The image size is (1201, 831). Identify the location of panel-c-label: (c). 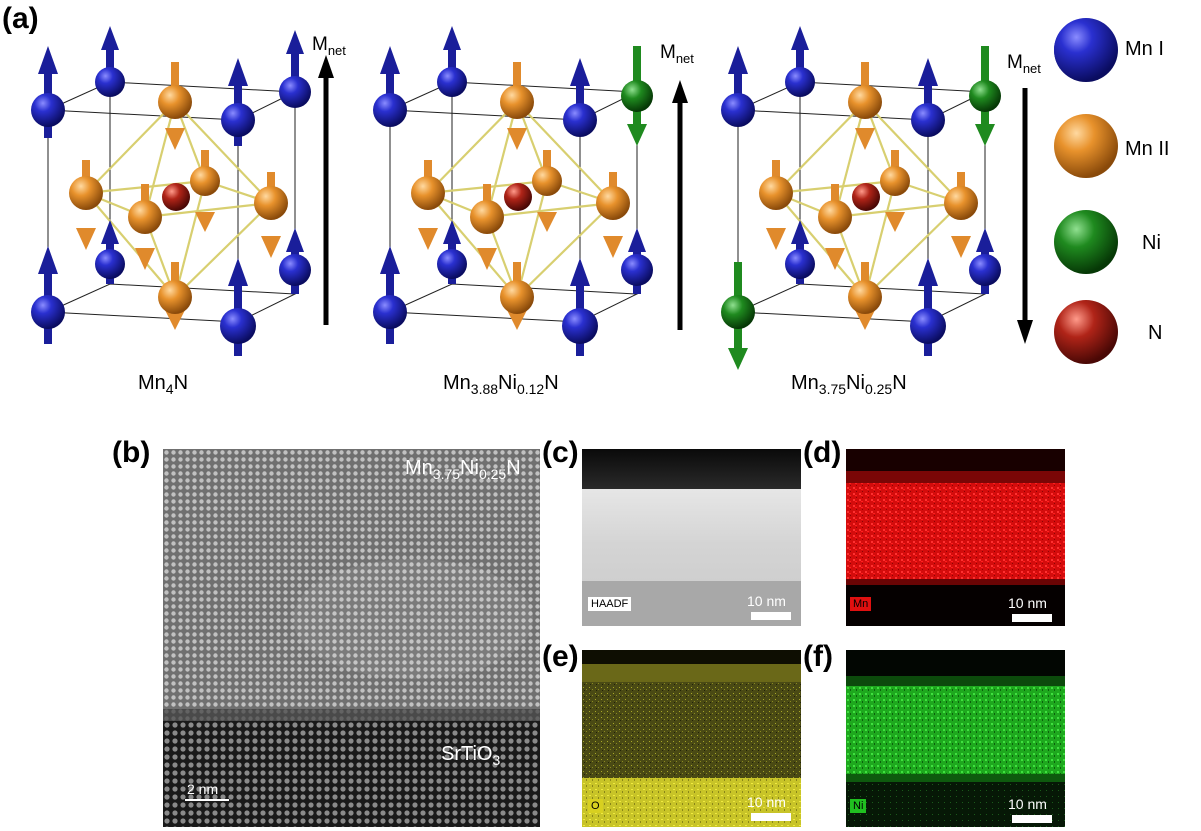
(560, 452).